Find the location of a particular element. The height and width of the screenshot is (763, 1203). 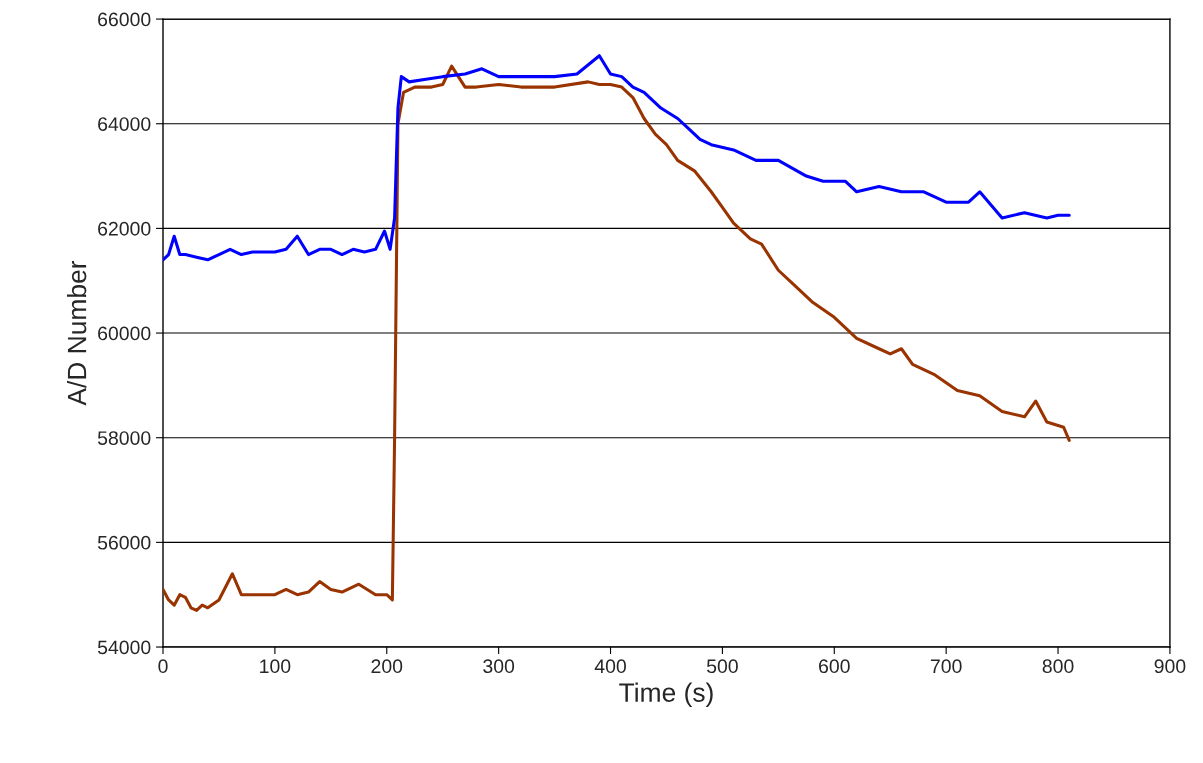

x-tick-label: 600 is located at coordinates (834, 666).